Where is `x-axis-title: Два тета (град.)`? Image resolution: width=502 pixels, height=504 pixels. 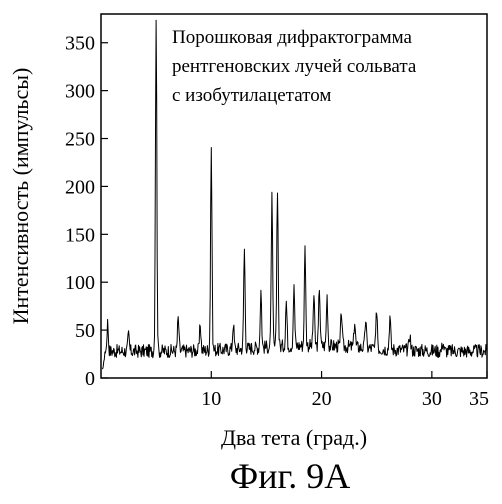
x-axis-title: Два тета (град.) is located at coordinates (294, 437).